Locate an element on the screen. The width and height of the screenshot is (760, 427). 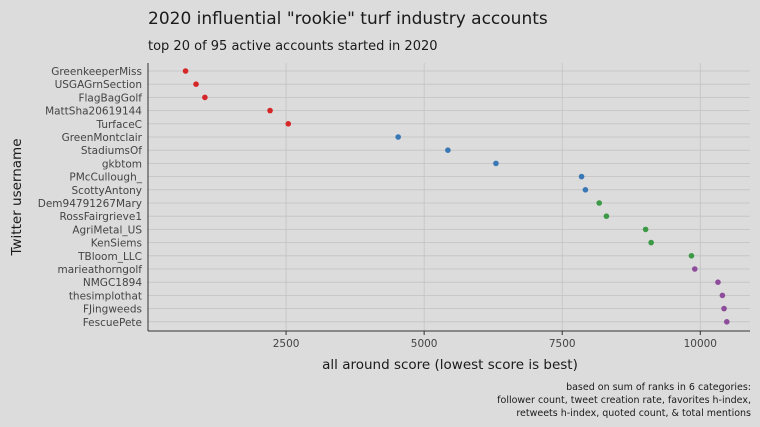
y-tick-label: NMGC1894 is located at coordinates (112, 283).